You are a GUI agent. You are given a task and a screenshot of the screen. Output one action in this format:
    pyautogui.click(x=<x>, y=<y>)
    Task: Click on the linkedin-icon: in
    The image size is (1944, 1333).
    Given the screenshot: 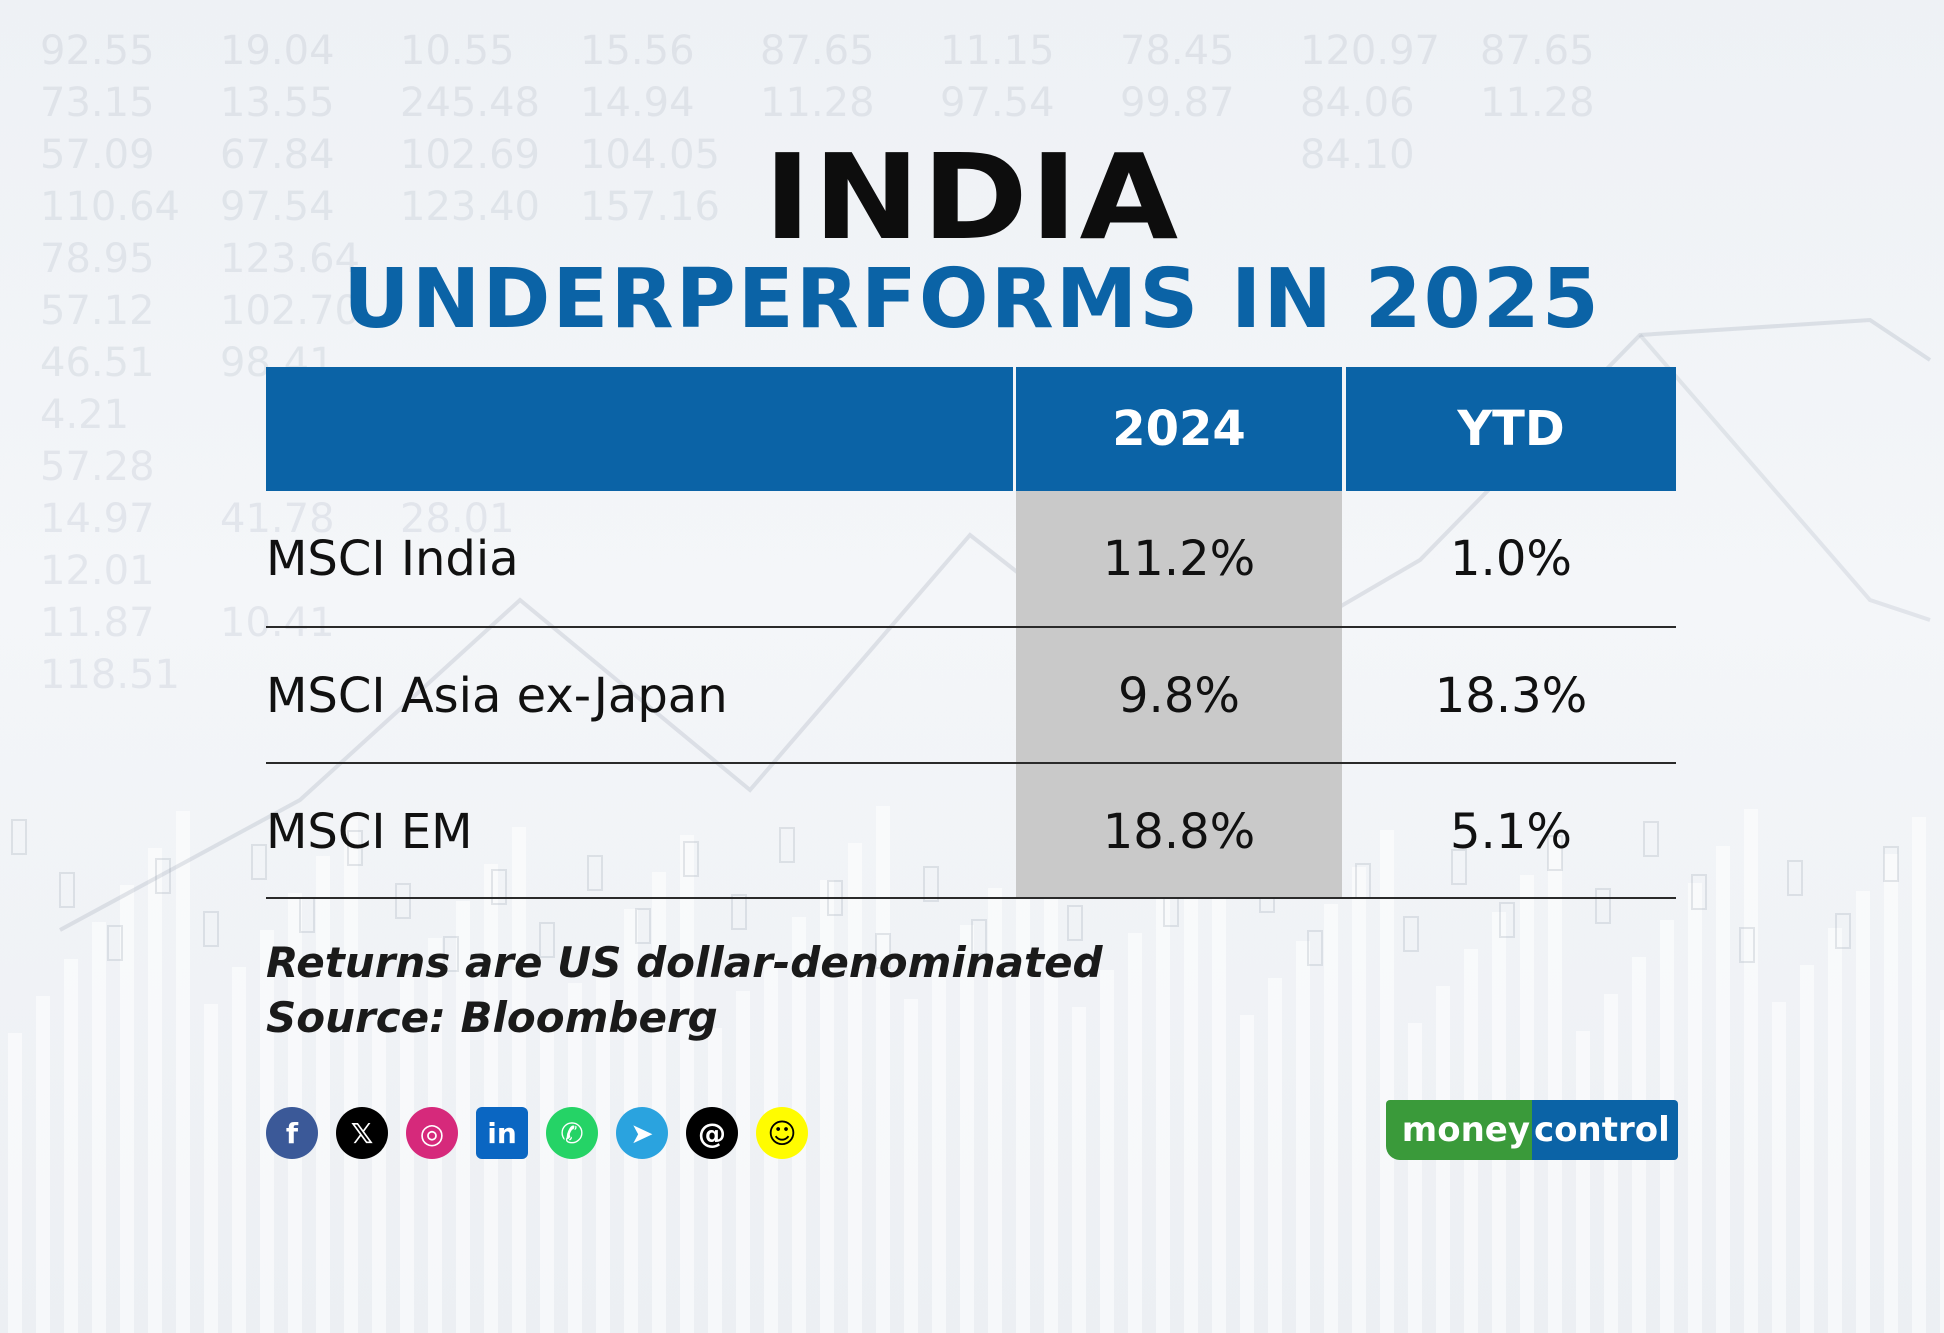 What is the action you would take?
    pyautogui.click(x=502, y=1133)
    